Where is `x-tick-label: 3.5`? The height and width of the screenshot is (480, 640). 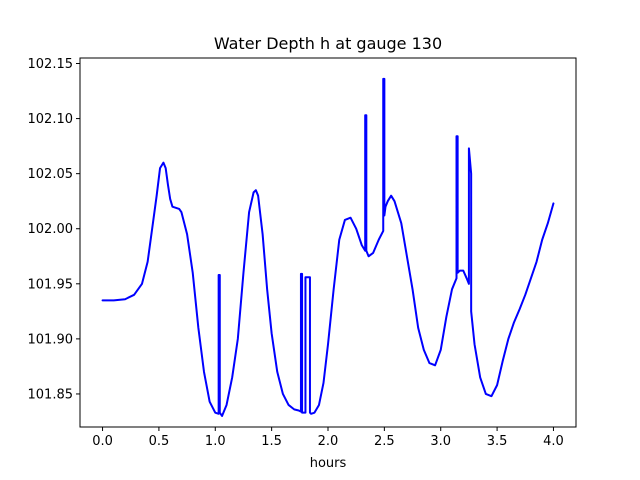 x-tick-label: 3.5 is located at coordinates (497, 441).